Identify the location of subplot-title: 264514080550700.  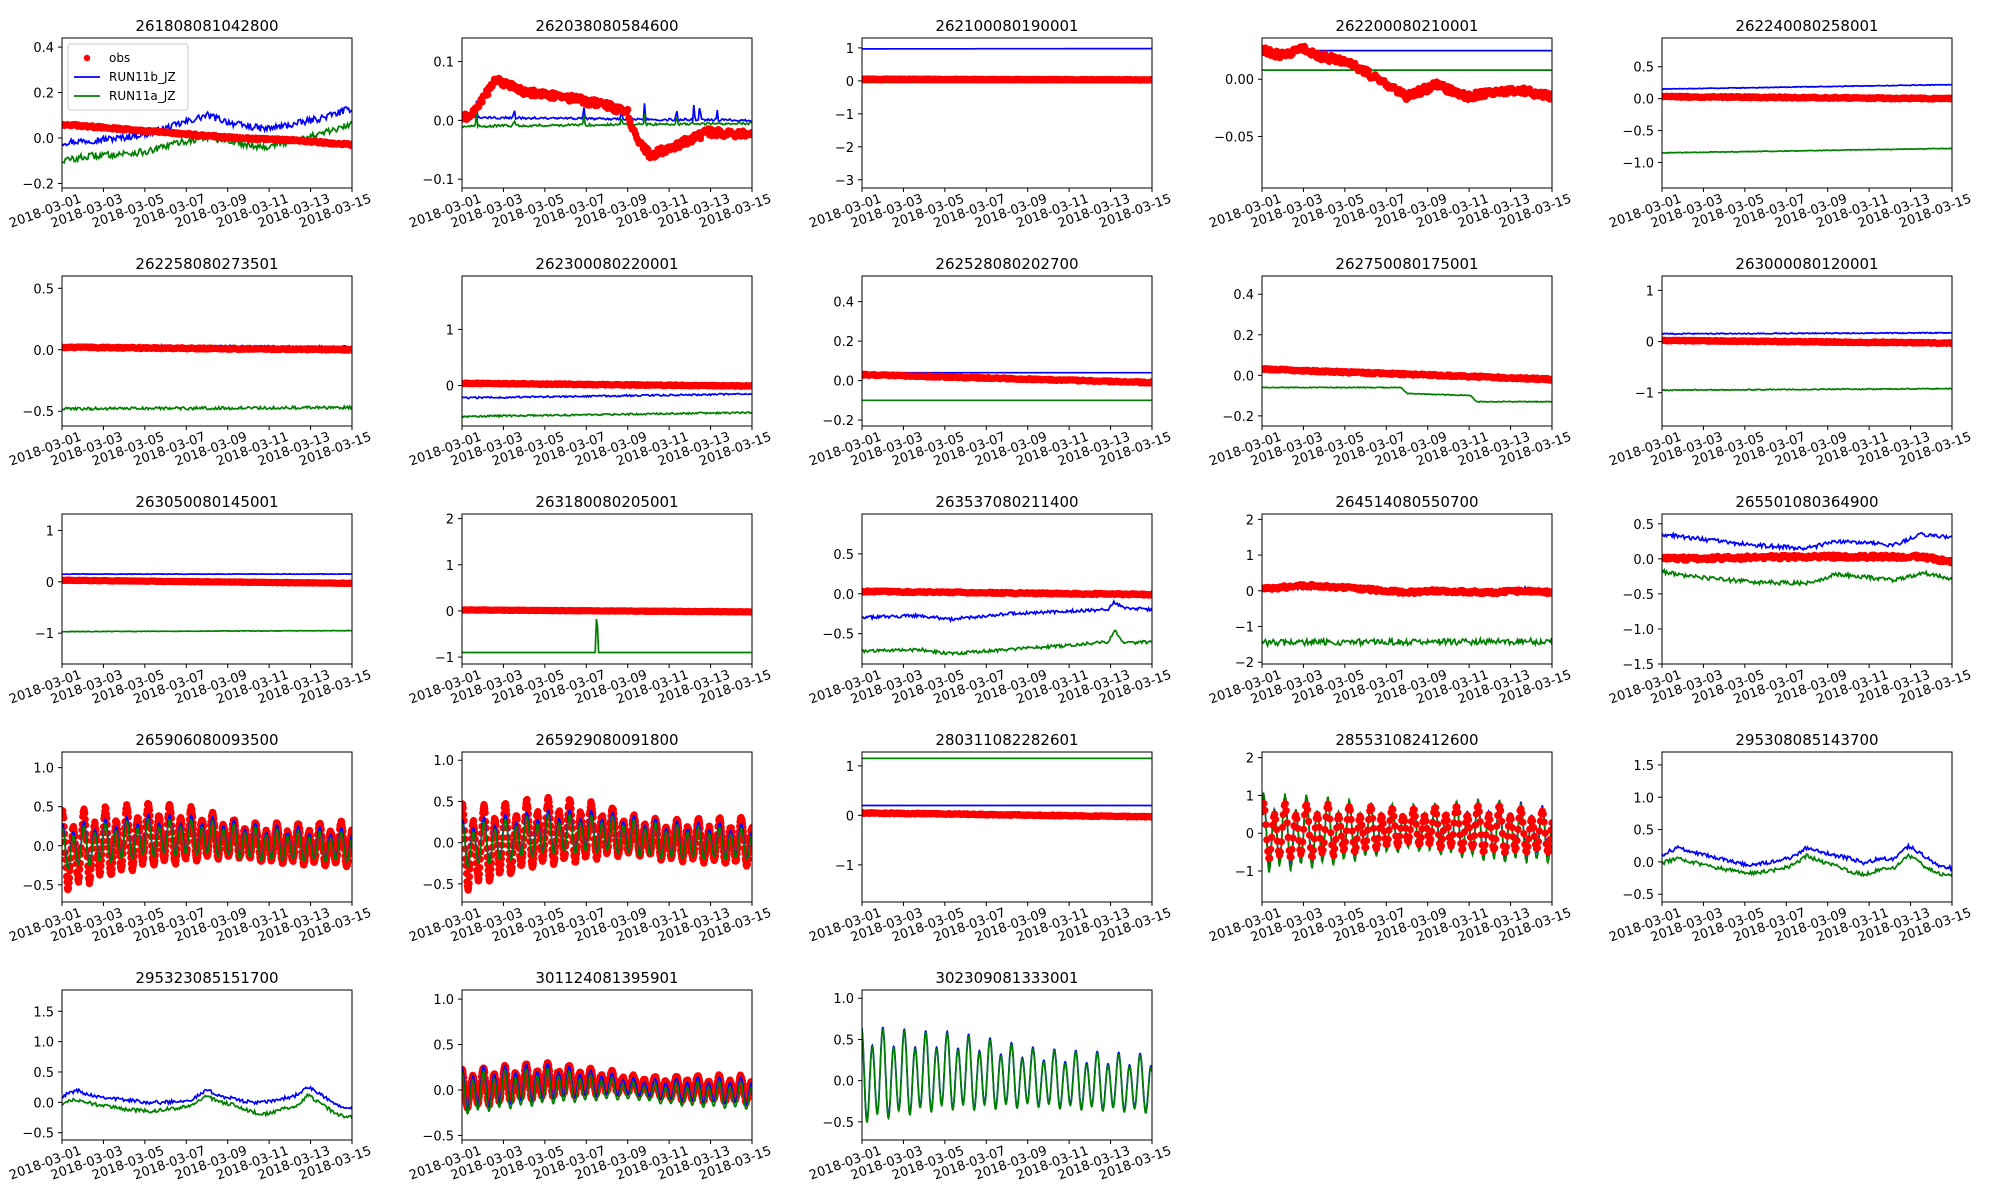
(1406, 502).